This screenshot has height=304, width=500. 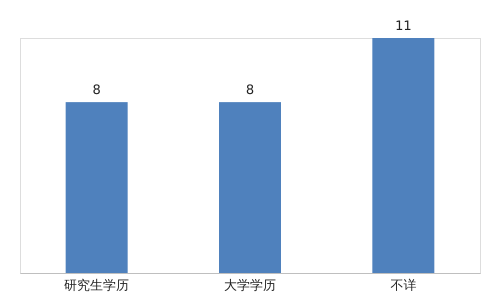 What do you see at coordinates (97, 286) in the screenshot?
I see `x-tick-label: 研究生学历` at bounding box center [97, 286].